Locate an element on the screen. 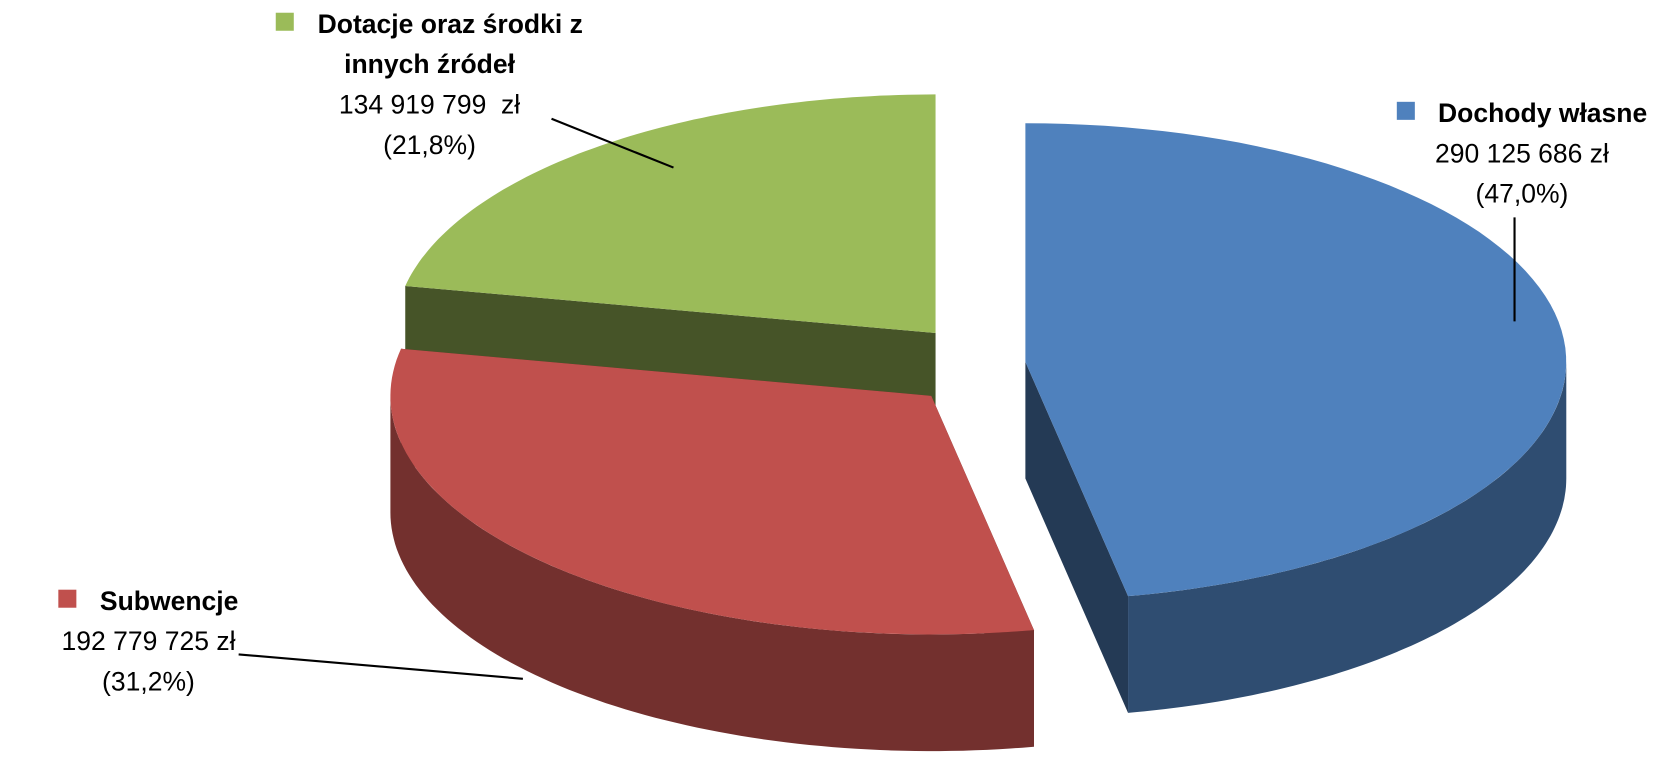 The image size is (1663, 781). label-title: Dochody własne is located at coordinates (1521, 113).